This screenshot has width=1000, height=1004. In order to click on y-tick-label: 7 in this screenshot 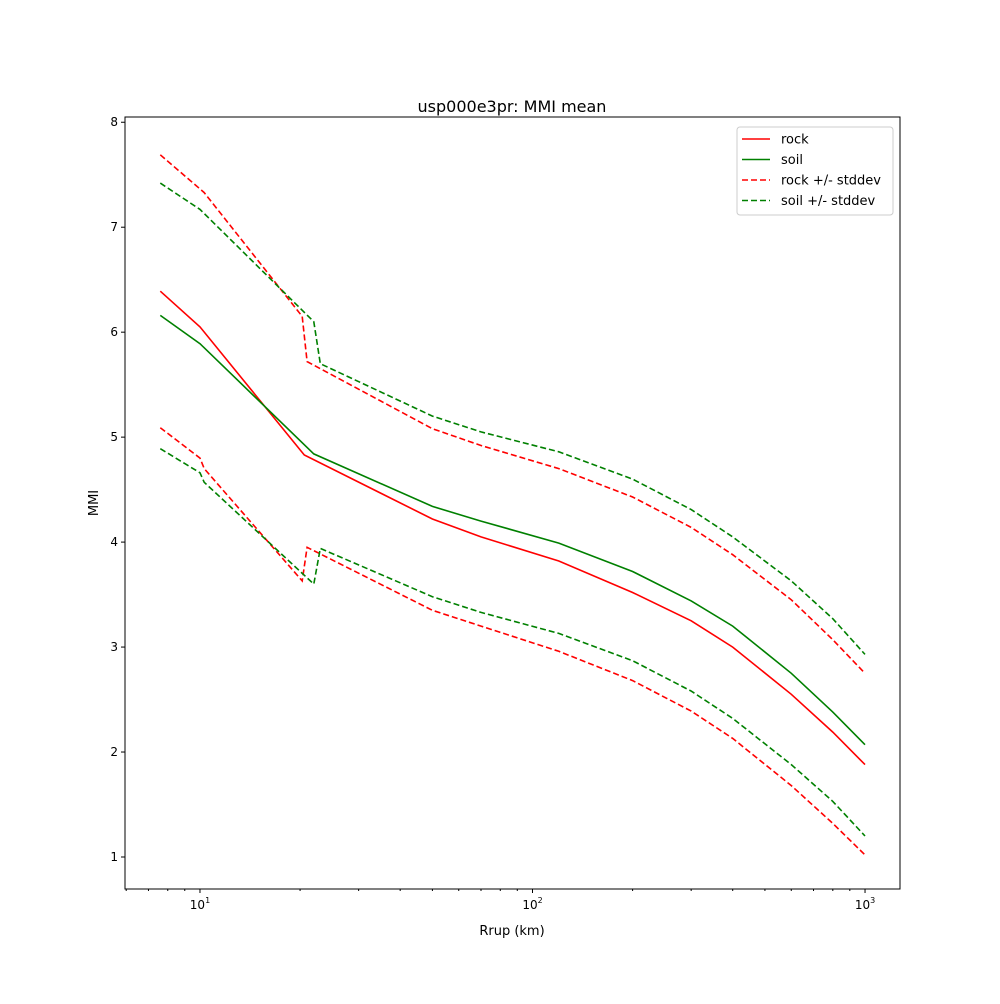, I will do `click(114, 227)`.